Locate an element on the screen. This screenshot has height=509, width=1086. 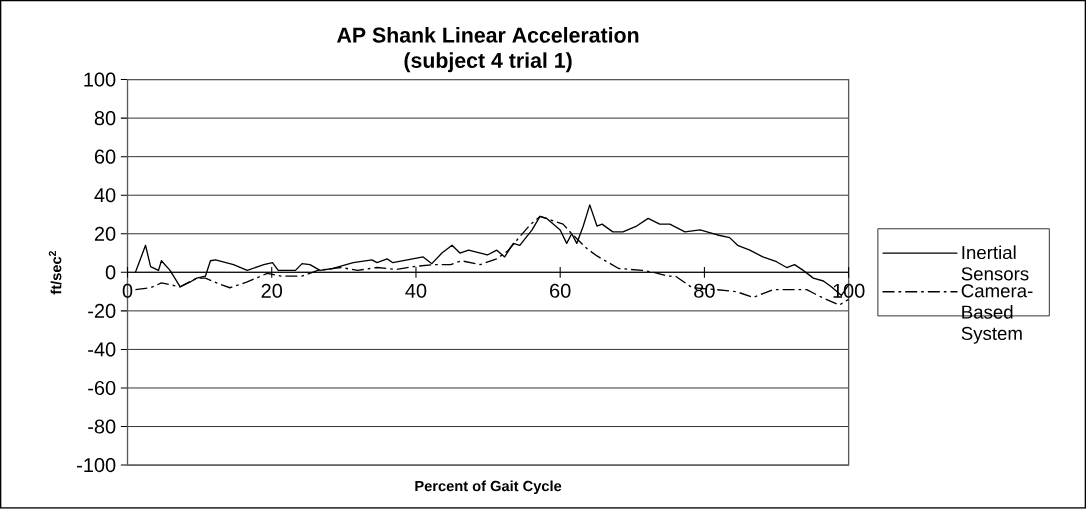
y-tick-label: 40 is located at coordinates (105, 195).